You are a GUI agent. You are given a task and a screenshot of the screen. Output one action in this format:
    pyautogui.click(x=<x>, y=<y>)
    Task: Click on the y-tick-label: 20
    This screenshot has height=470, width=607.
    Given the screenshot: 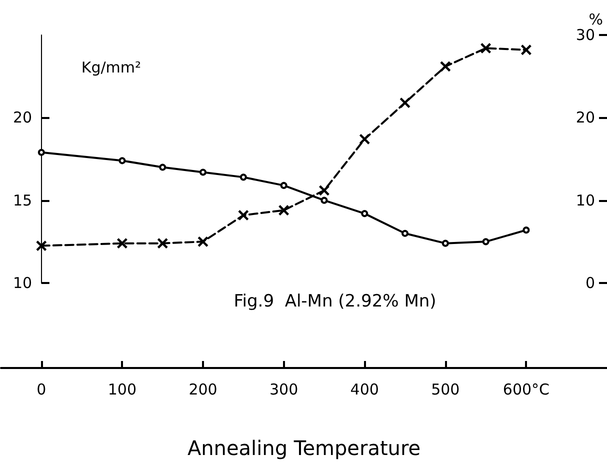 What is the action you would take?
    pyautogui.click(x=22, y=117)
    